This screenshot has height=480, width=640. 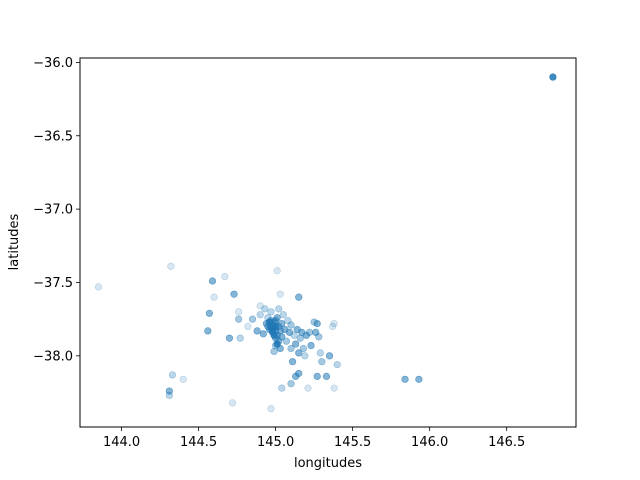 What do you see at coordinates (53, 356) in the screenshot?
I see `y-tick-label: −38.0` at bounding box center [53, 356].